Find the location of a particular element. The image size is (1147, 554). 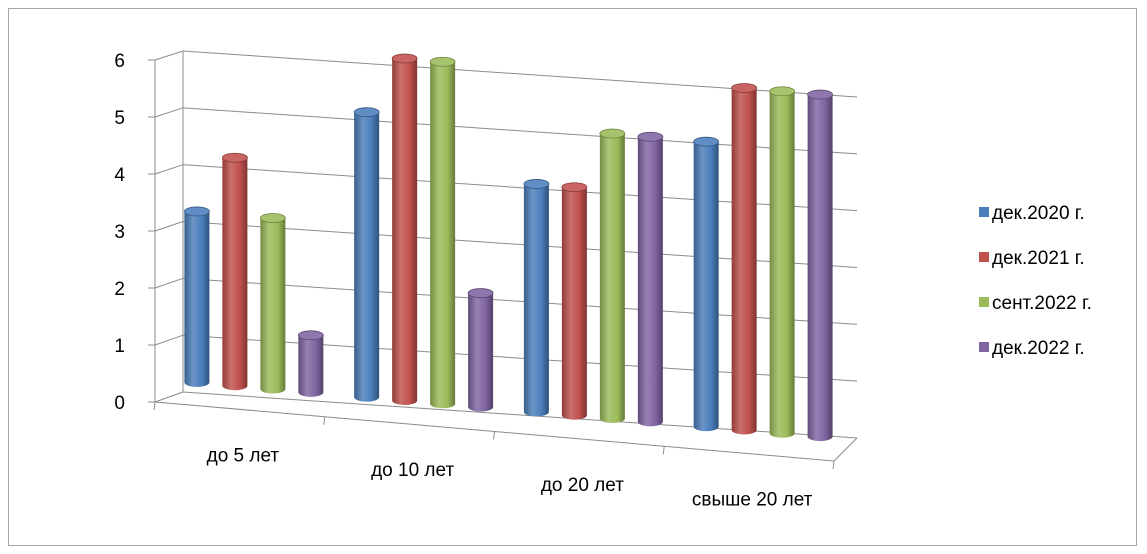

x-tick-label: до 10 лет is located at coordinates (412, 470).